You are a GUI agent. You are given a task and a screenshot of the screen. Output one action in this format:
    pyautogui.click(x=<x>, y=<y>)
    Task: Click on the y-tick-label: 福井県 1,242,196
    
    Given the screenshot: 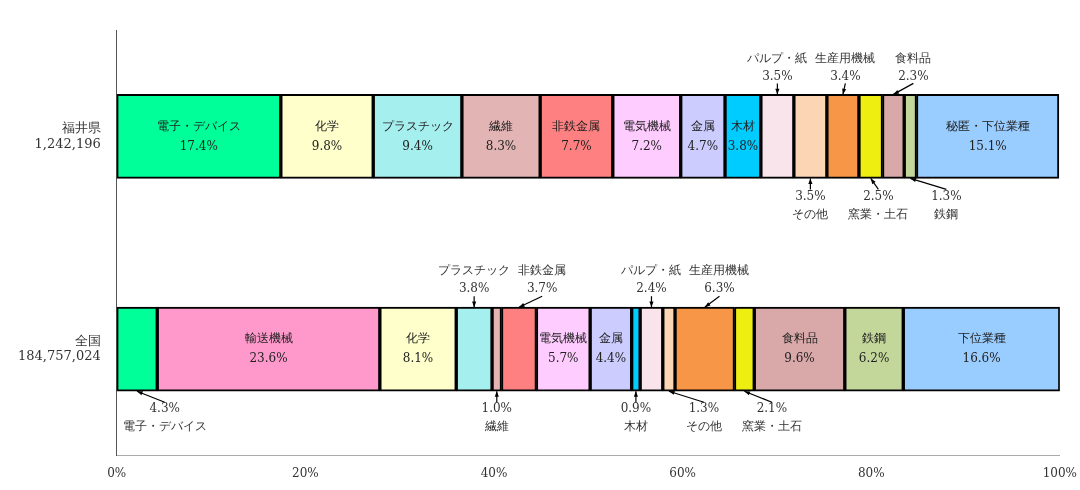 What is the action you would take?
    pyautogui.click(x=67, y=135)
    